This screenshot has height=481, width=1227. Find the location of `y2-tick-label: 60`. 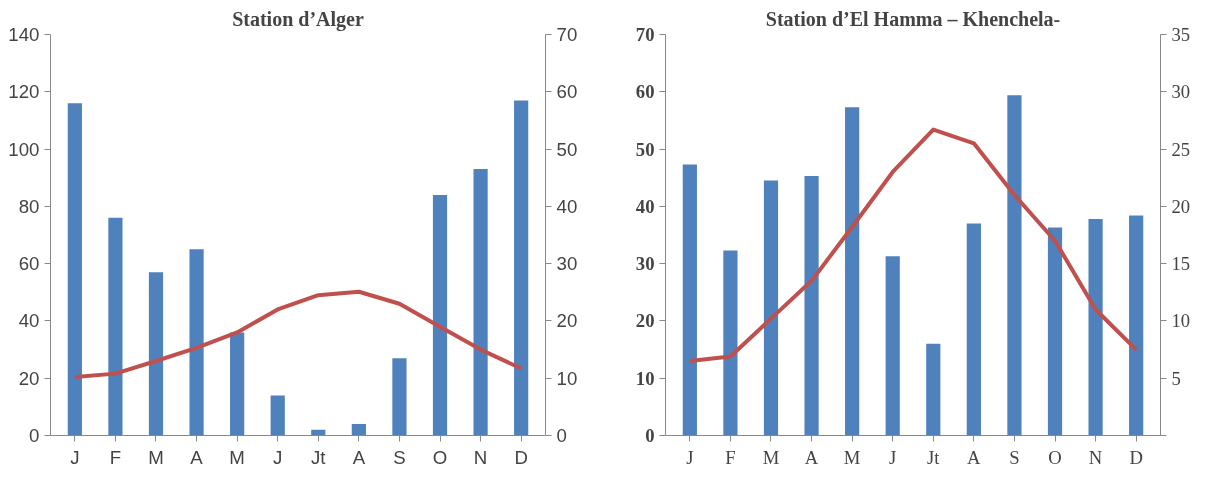

y2-tick-label: 60 is located at coordinates (567, 92).